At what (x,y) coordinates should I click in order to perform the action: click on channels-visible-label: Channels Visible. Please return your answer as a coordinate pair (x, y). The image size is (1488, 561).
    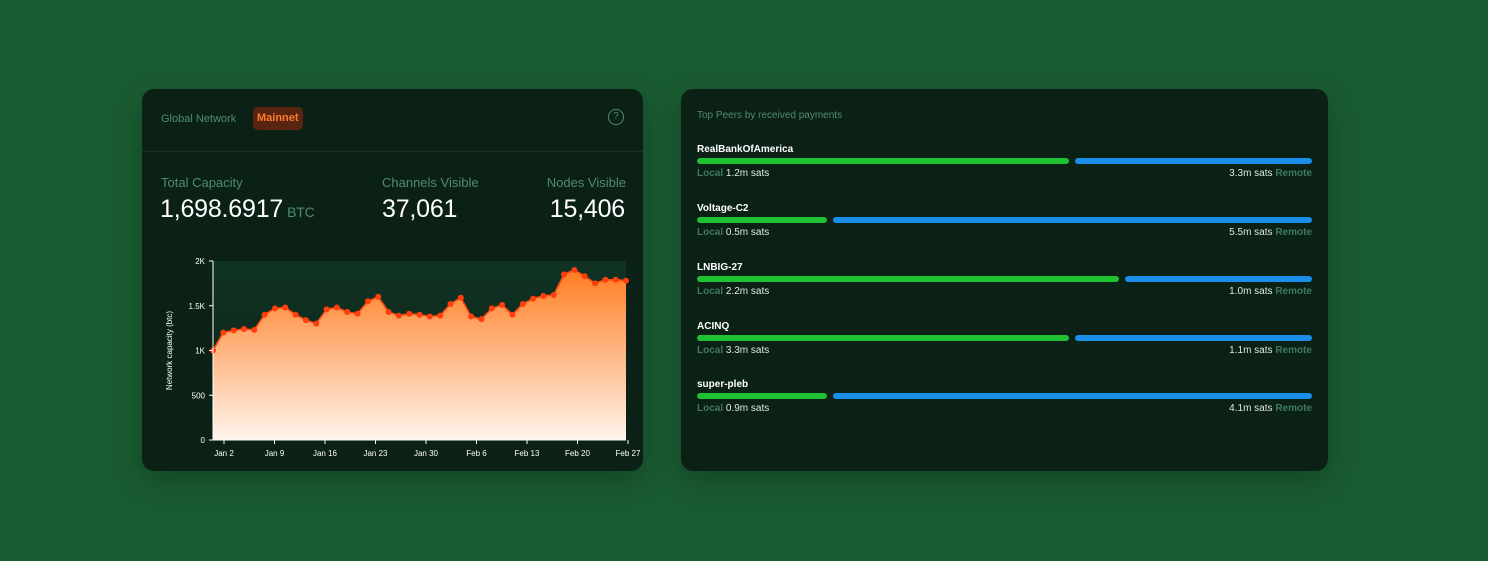
    Looking at the image, I should click on (430, 182).